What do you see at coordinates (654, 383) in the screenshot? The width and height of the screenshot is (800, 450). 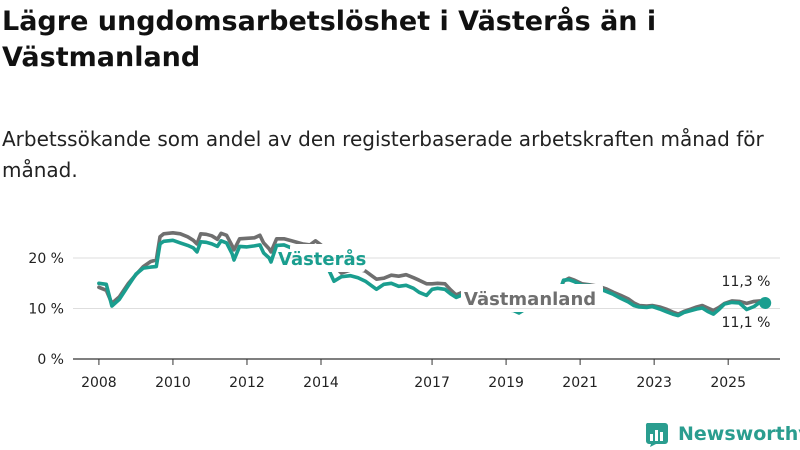 I see `x-tick-label: 2023` at bounding box center [654, 383].